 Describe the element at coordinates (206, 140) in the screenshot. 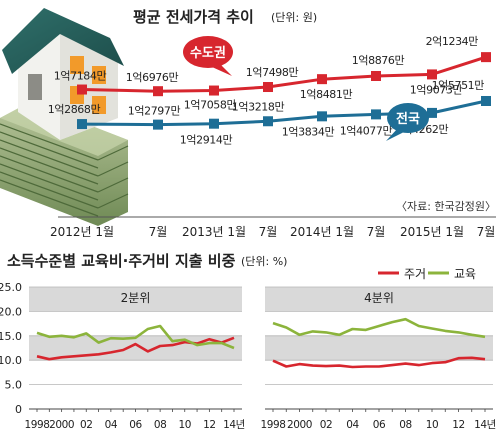

I see `data-label: 1억2914만` at that location.